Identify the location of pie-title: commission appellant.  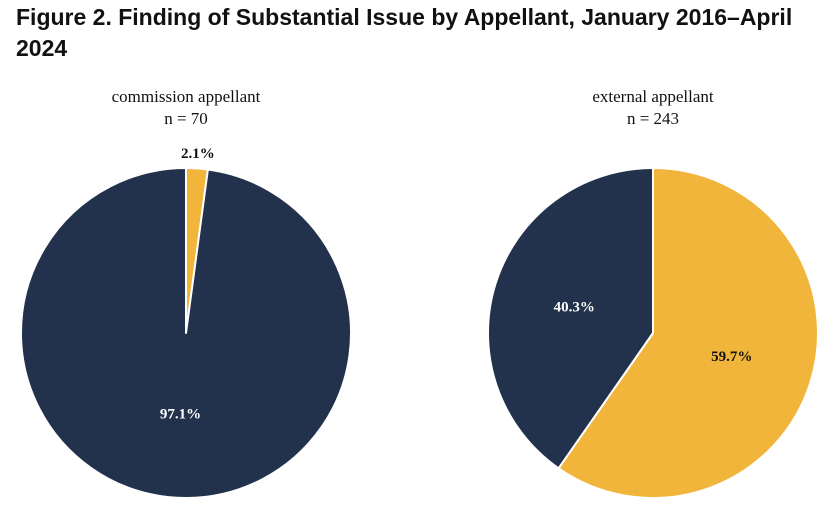
(186, 96).